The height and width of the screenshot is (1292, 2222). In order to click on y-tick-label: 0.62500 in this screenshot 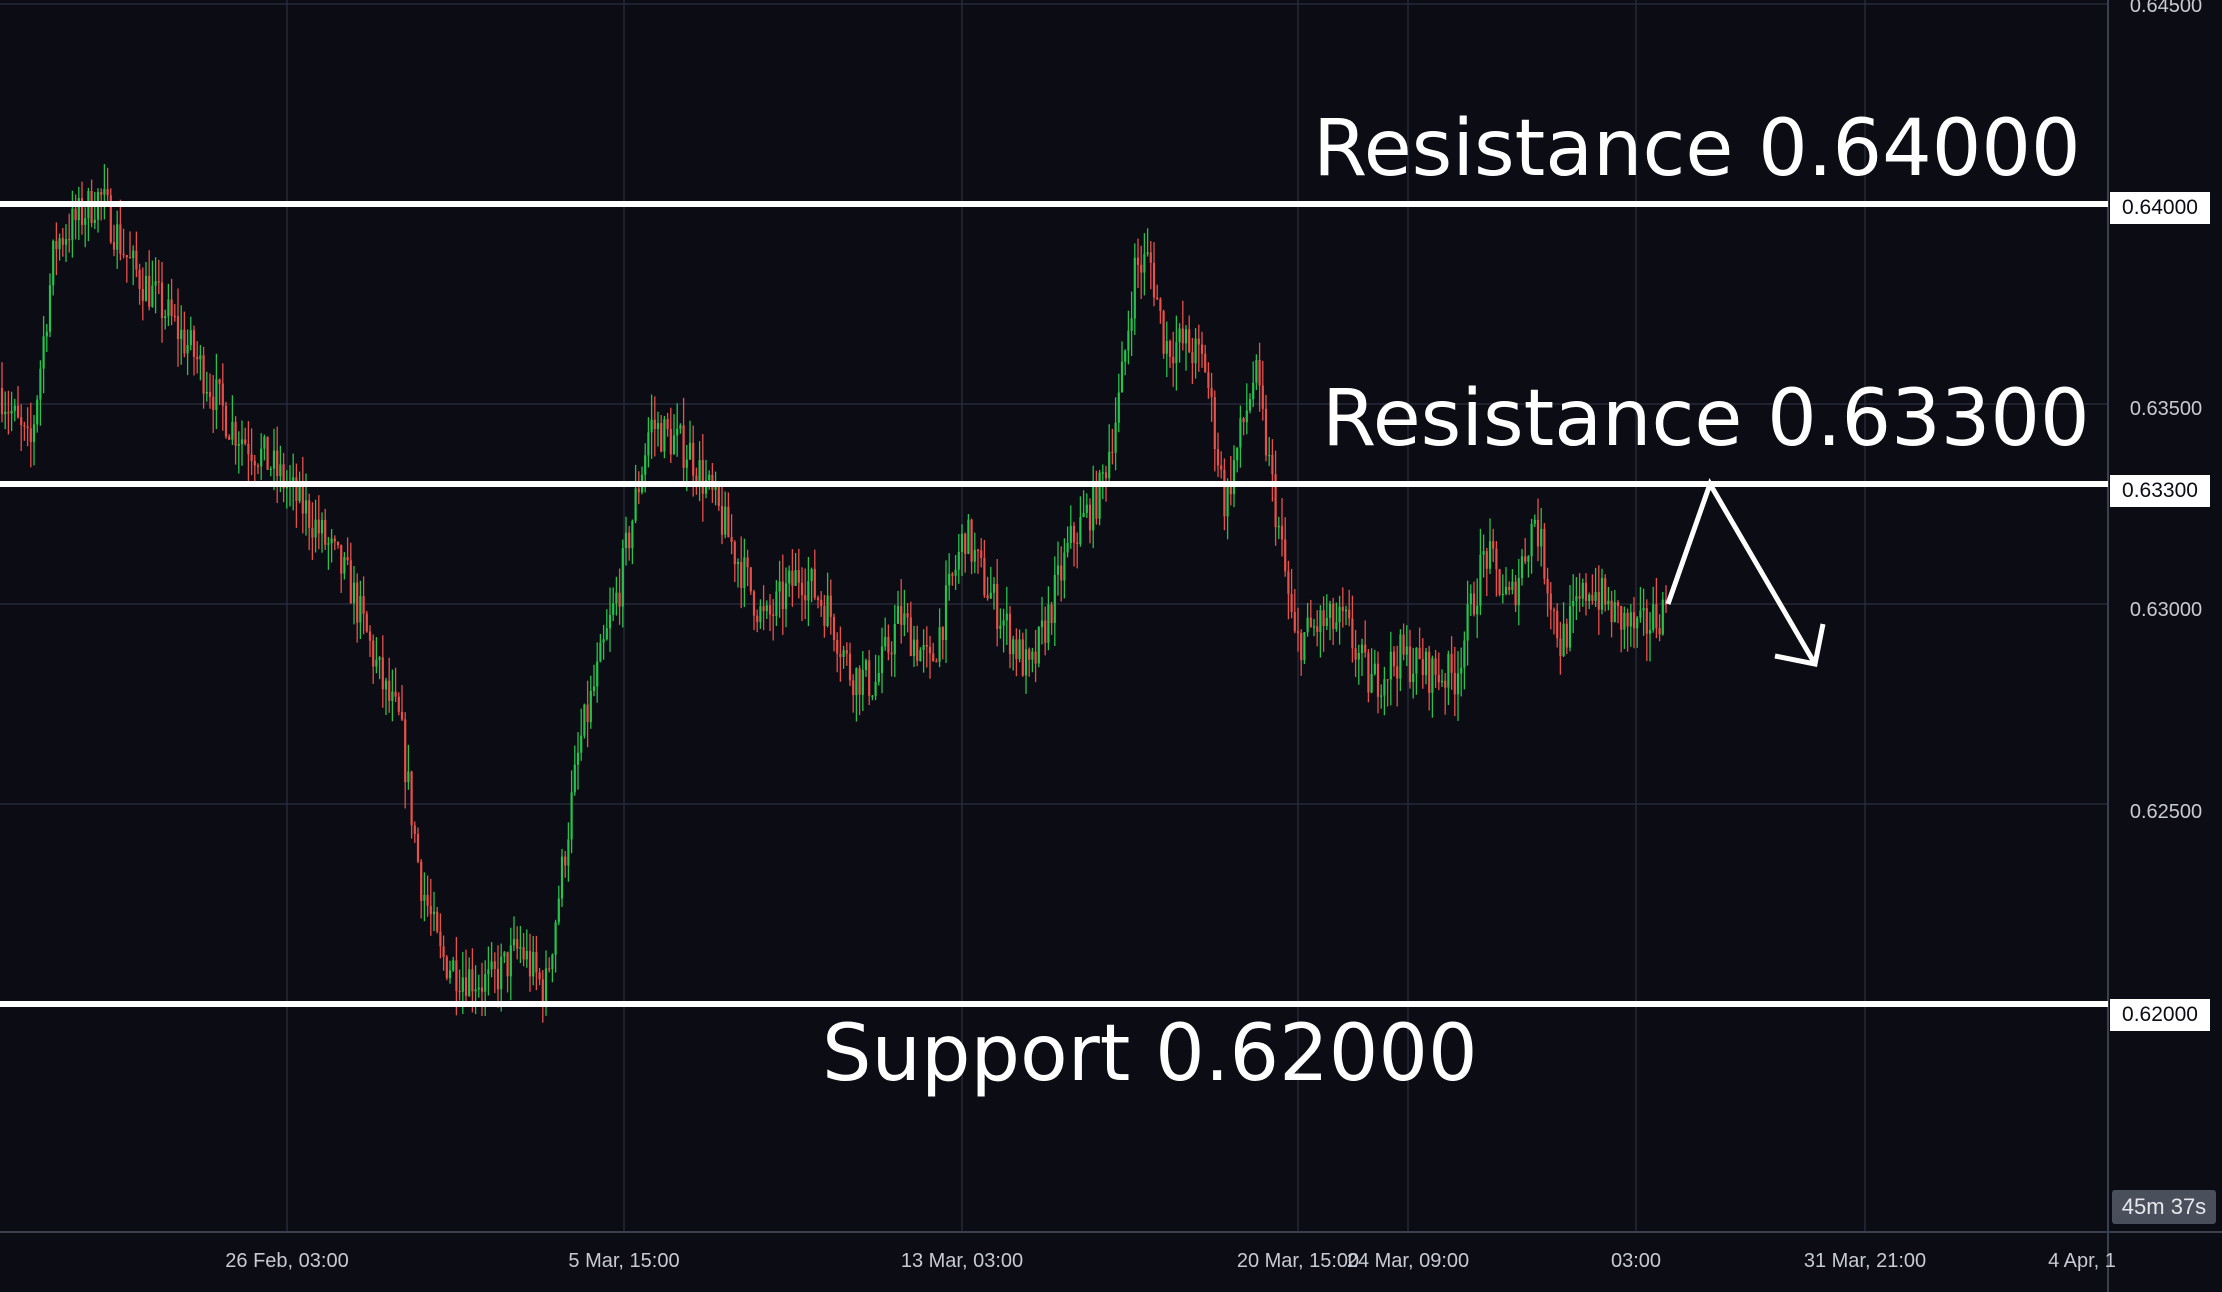, I will do `click(2166, 812)`.